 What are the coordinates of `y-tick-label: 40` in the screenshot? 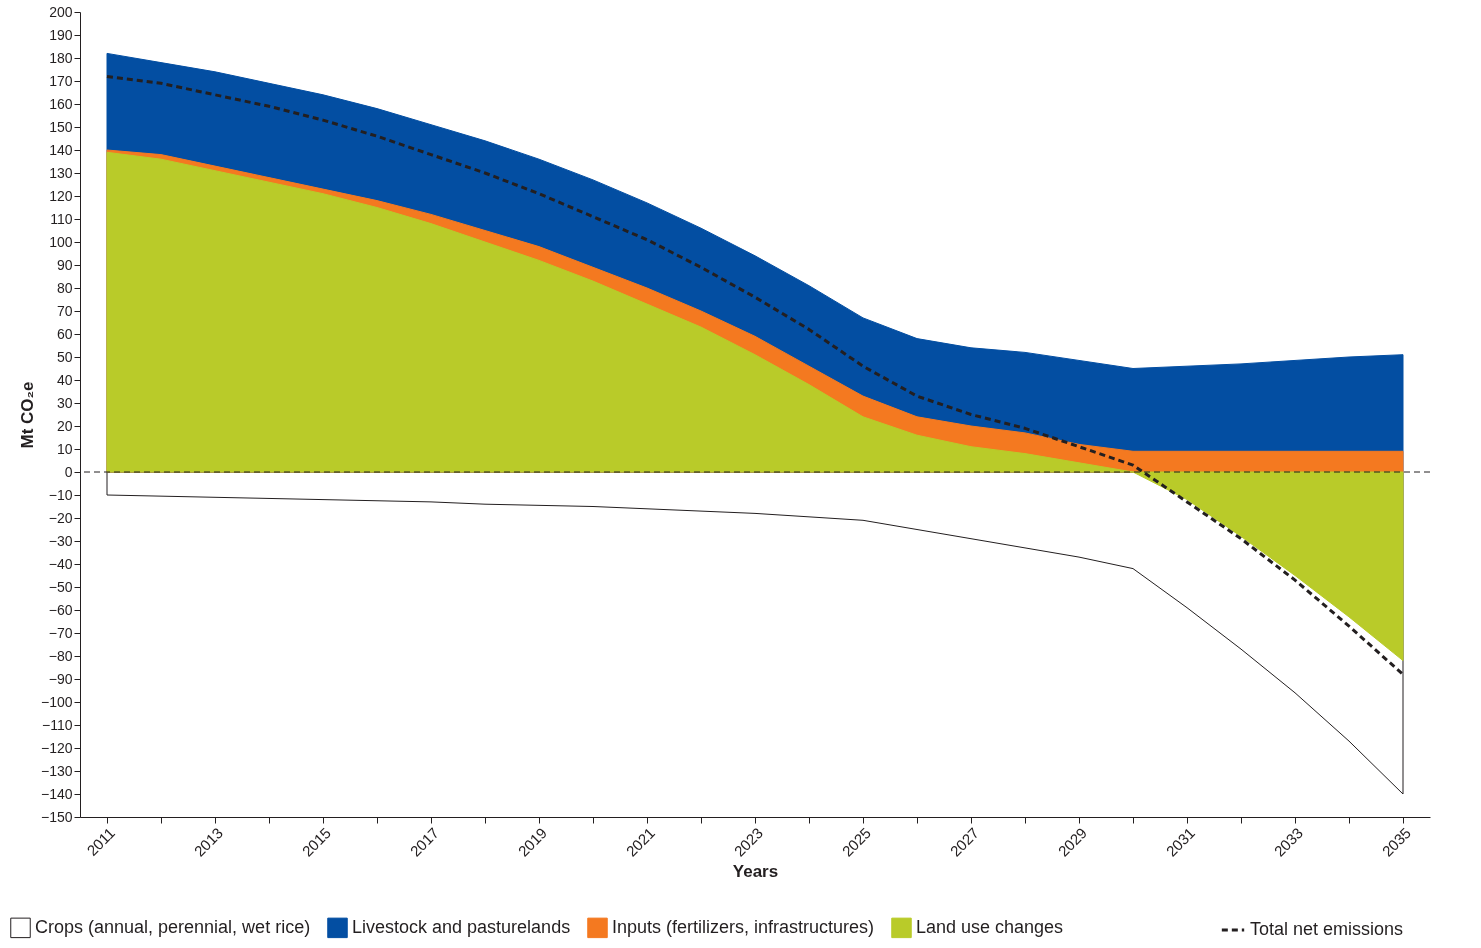 It's located at (64, 379).